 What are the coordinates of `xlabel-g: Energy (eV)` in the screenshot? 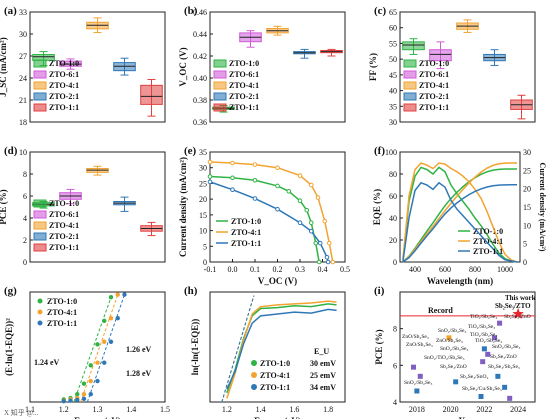 It's located at (97, 417).